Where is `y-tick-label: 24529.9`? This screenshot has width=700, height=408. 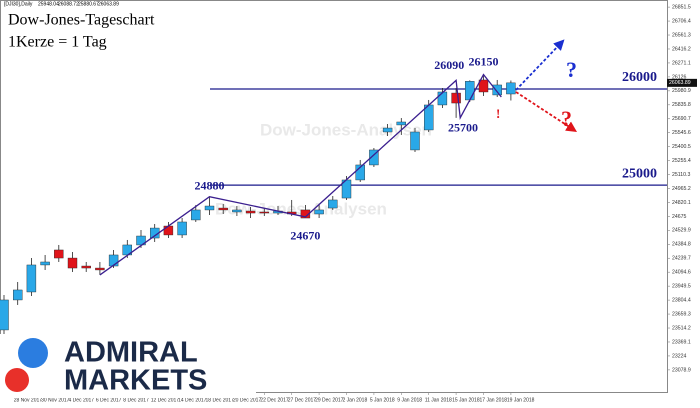
y-tick-label: 24529.9 is located at coordinates (681, 231).